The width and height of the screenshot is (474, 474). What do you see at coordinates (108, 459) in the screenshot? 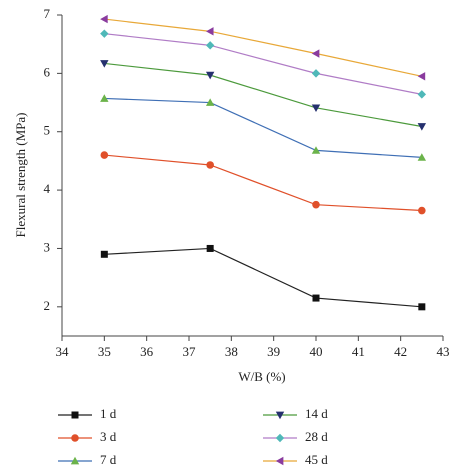
I see `legend-label: 7 d` at bounding box center [108, 459].